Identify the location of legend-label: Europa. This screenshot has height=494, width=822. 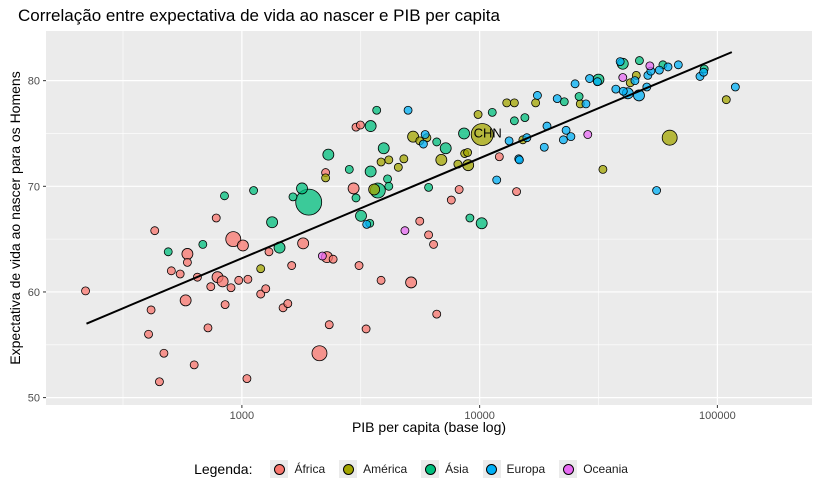
(526, 469).